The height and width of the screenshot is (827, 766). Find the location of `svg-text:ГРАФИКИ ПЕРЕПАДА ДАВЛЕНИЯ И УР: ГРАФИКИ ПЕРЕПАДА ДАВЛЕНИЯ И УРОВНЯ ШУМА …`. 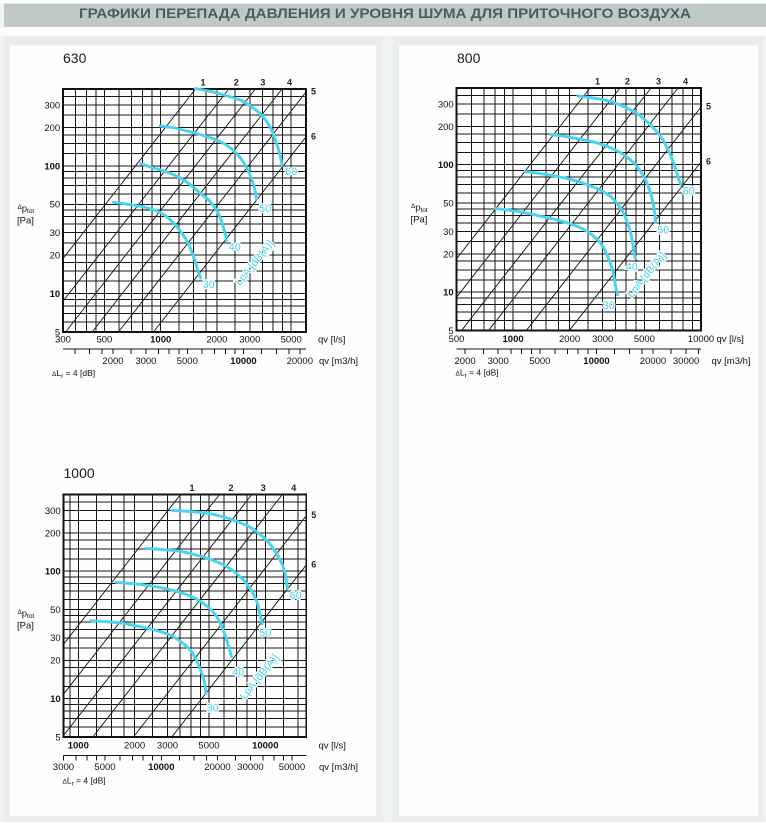

svg-text:ГРАФИКИ ПЕРЕПАДА ДАВЛЕНИЯ И УР: ГРАФИКИ ПЕРЕПАДА ДАВЛЕНИЯ И УРОВНЯ ШУМА … is located at coordinates (385, 13).